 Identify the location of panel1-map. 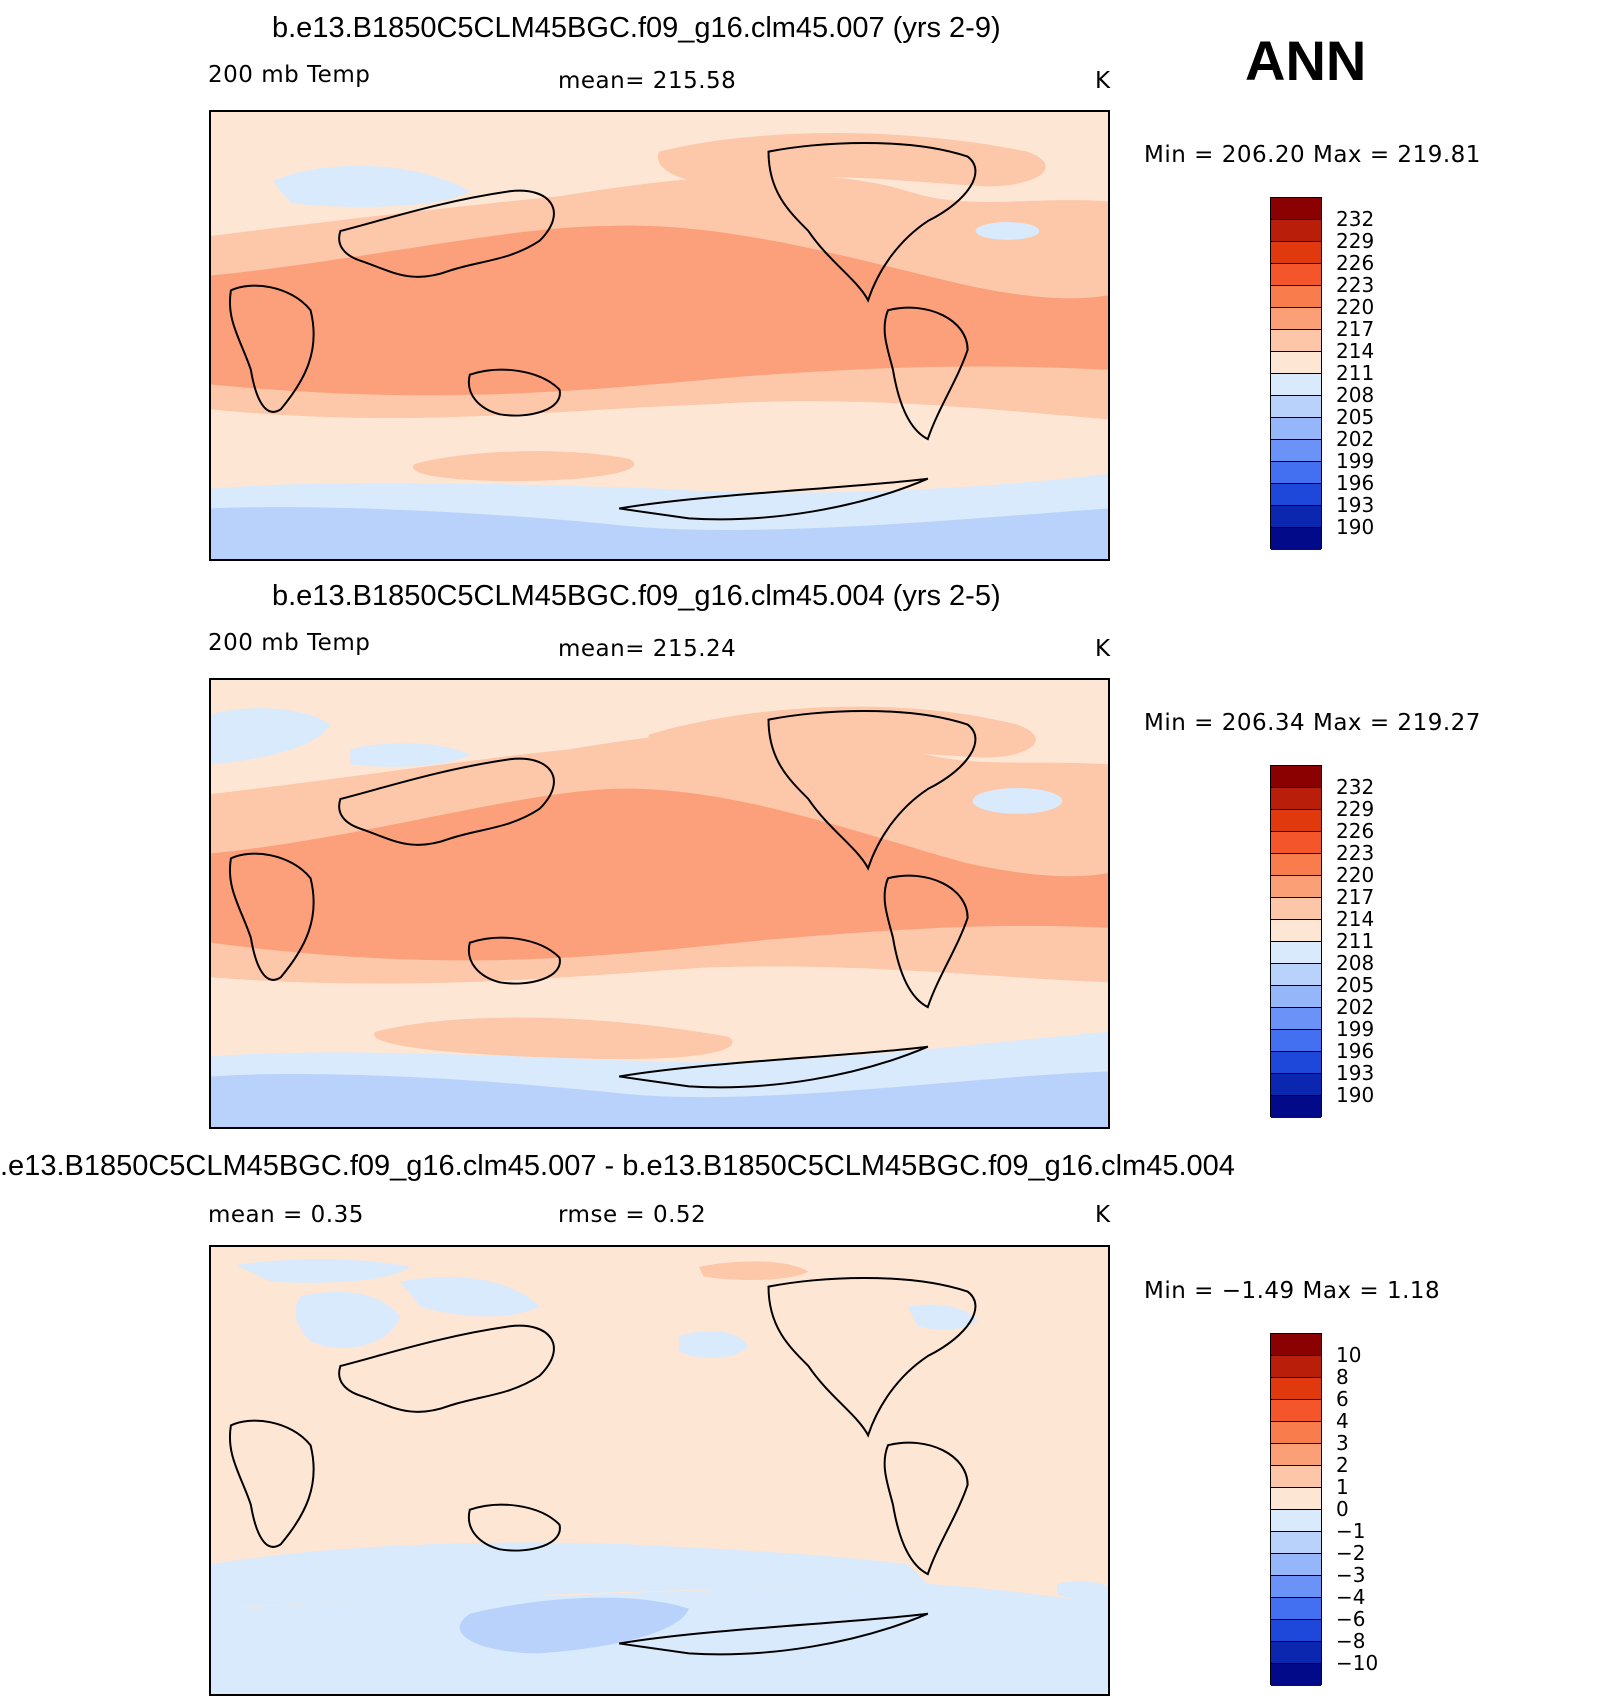
(659, 335).